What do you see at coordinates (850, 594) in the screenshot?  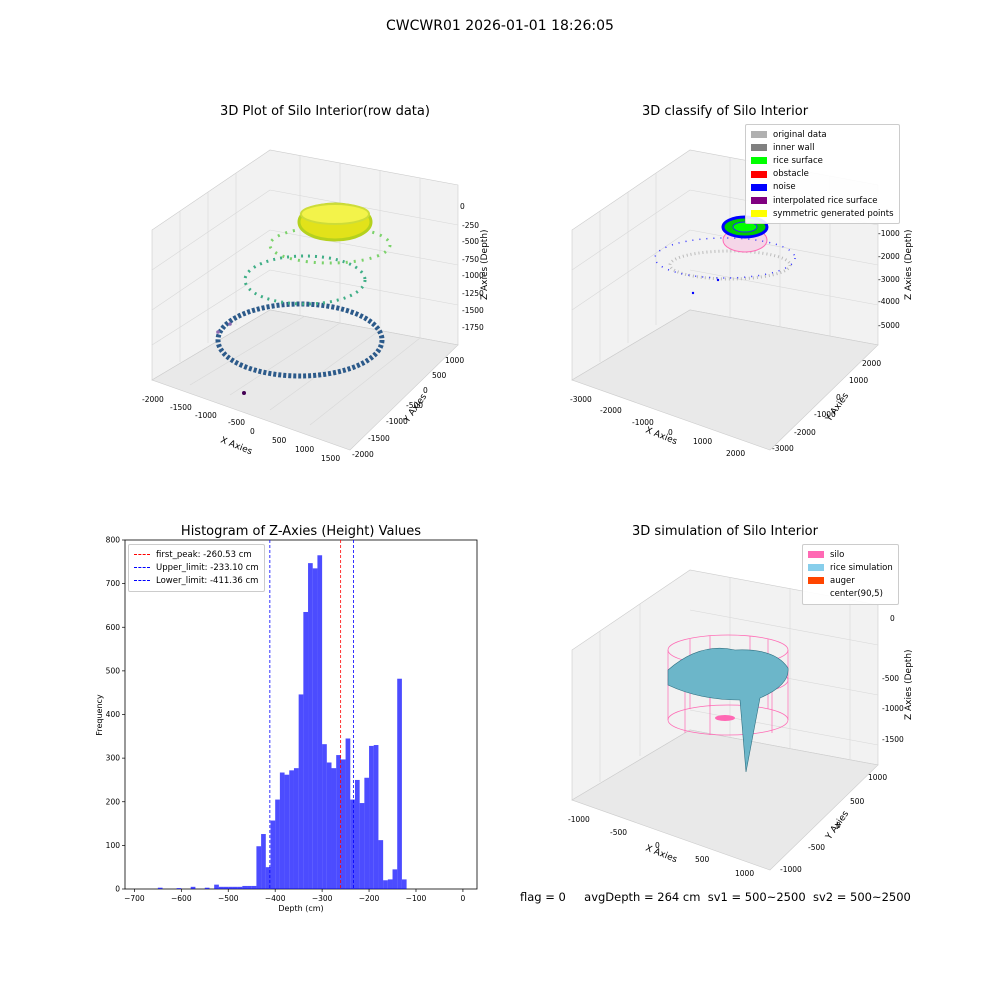 I see `legend-item: center(90,5)` at bounding box center [850, 594].